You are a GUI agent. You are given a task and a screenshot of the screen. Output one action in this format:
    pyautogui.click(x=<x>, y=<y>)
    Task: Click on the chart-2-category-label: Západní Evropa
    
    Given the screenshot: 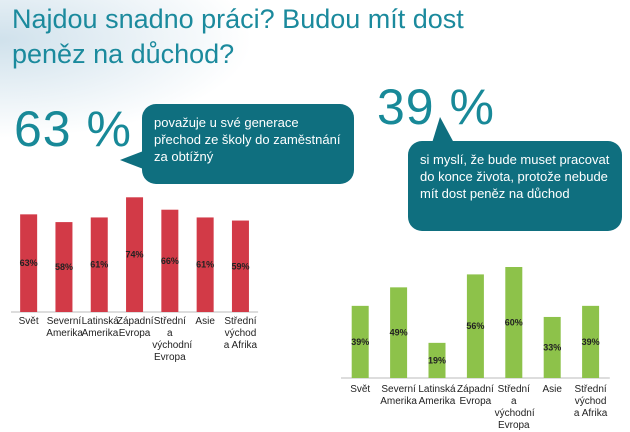 What is the action you would take?
    pyautogui.click(x=475, y=395)
    